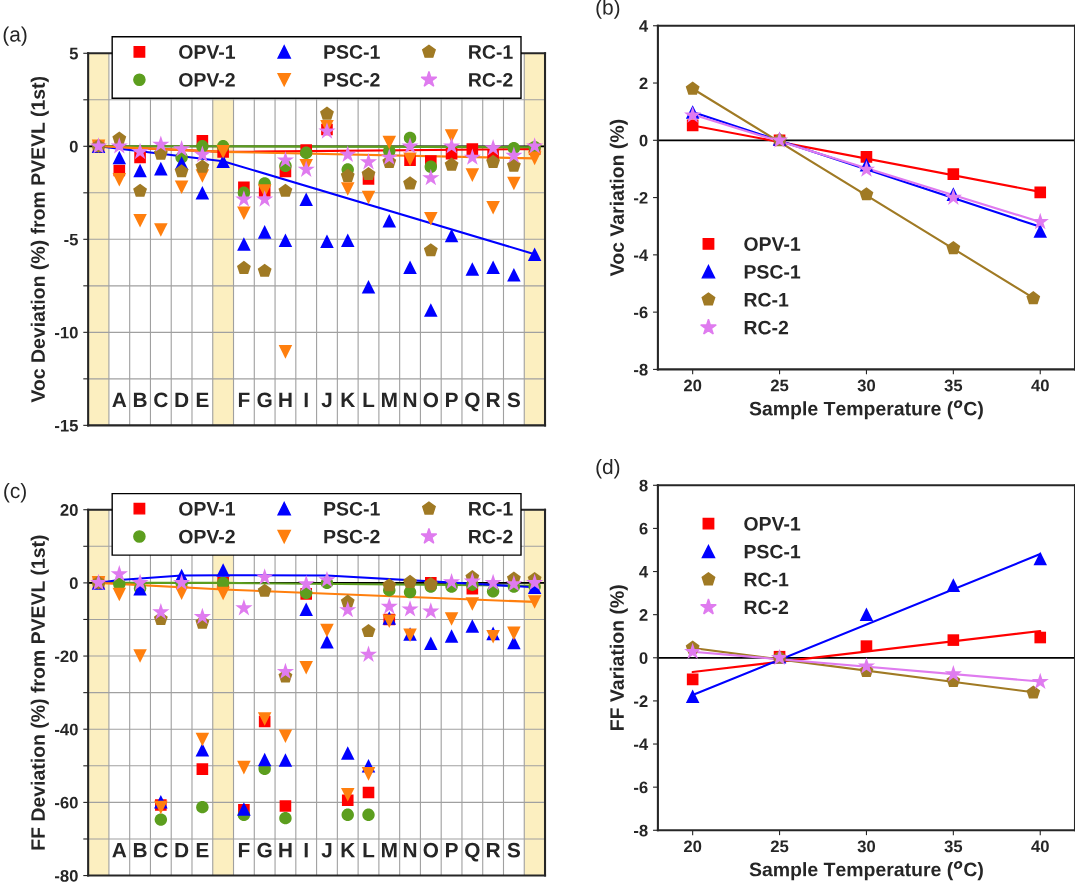 This screenshot has width=1075, height=888. Describe the element at coordinates (608, 468) in the screenshot. I see `chart-title: (d)` at that location.